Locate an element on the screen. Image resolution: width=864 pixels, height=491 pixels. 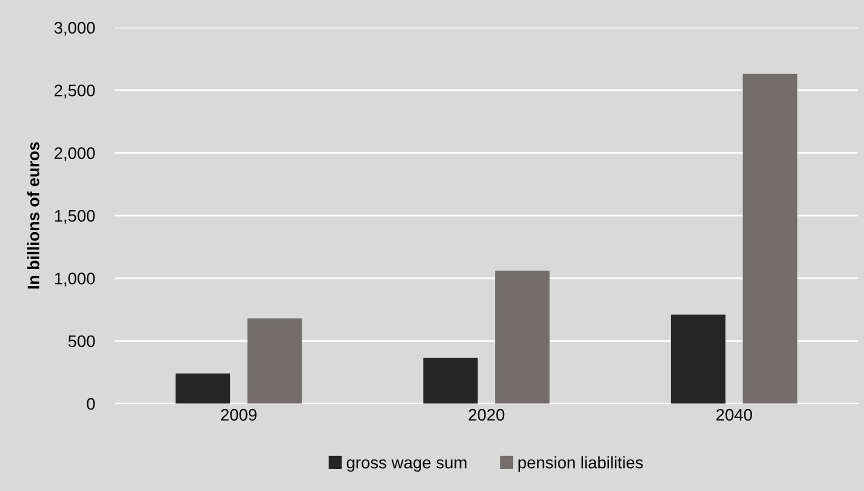
y-axis-title: In billions of euros is located at coordinates (33, 215).